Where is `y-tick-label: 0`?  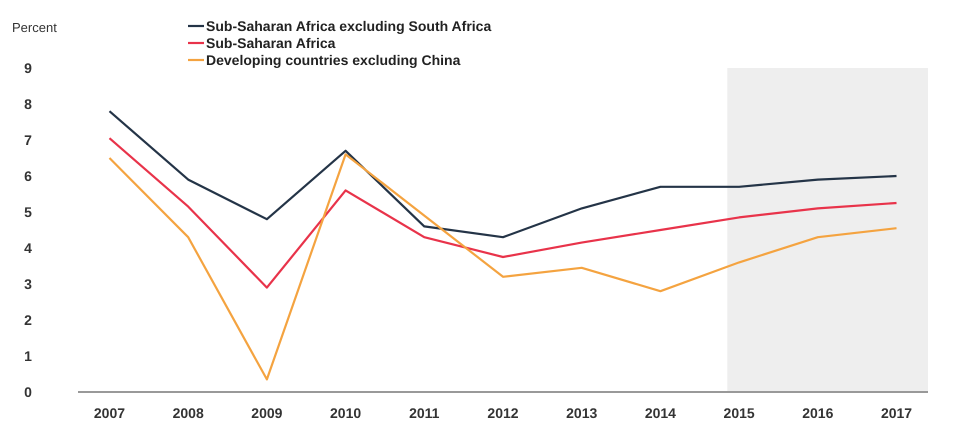
y-tick-label: 0 is located at coordinates (28, 392).